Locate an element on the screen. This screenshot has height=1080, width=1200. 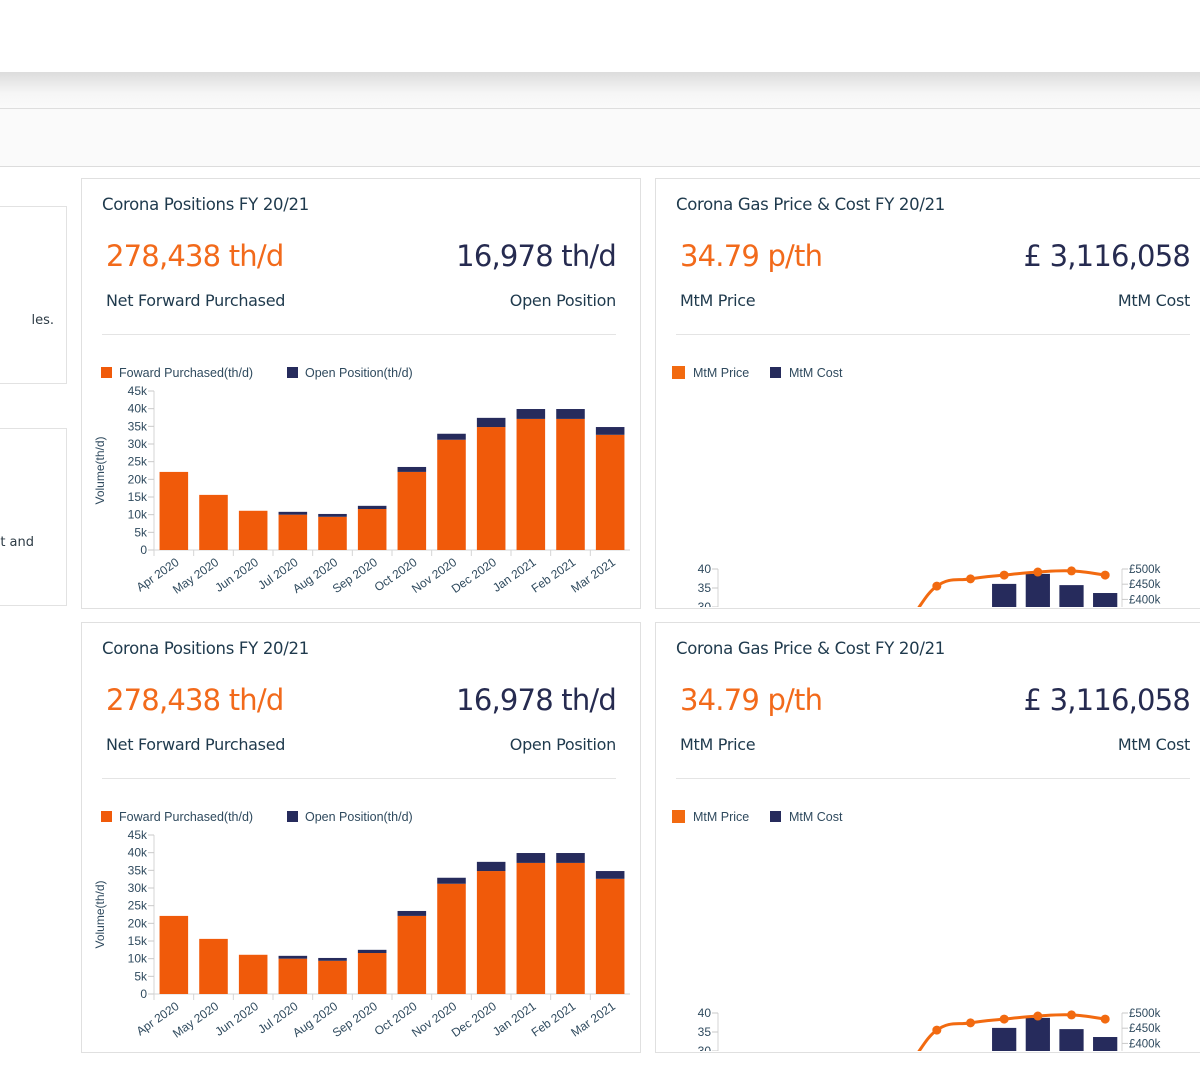
side-card-2: t and is located at coordinates (33, 517).